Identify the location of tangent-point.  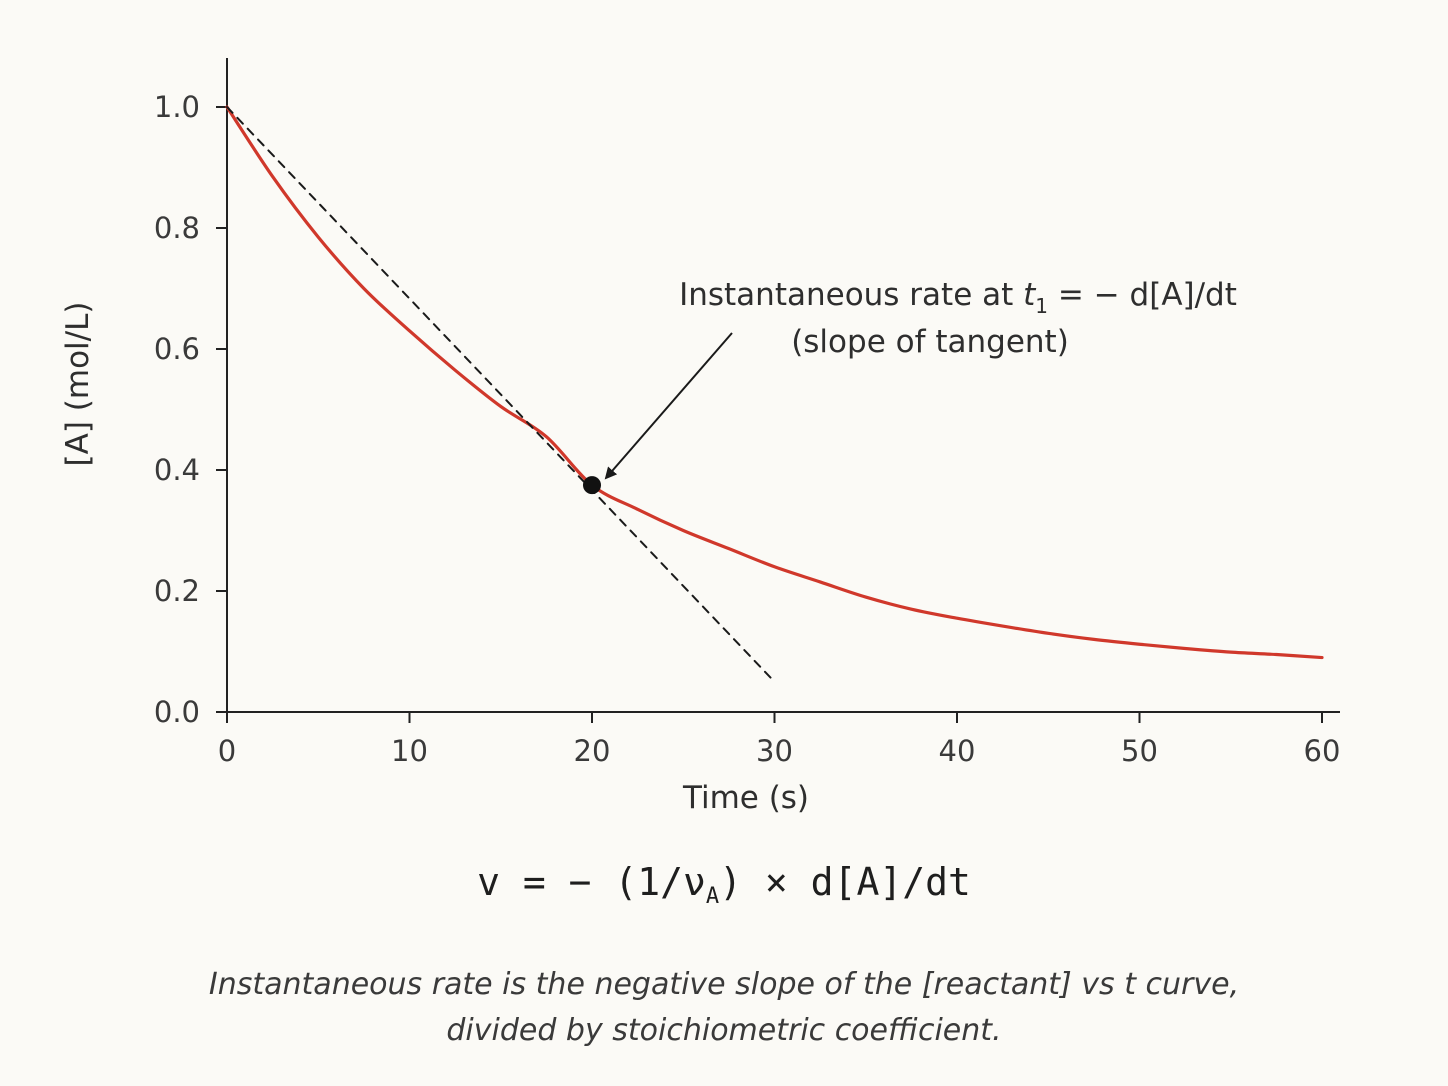
(592, 485).